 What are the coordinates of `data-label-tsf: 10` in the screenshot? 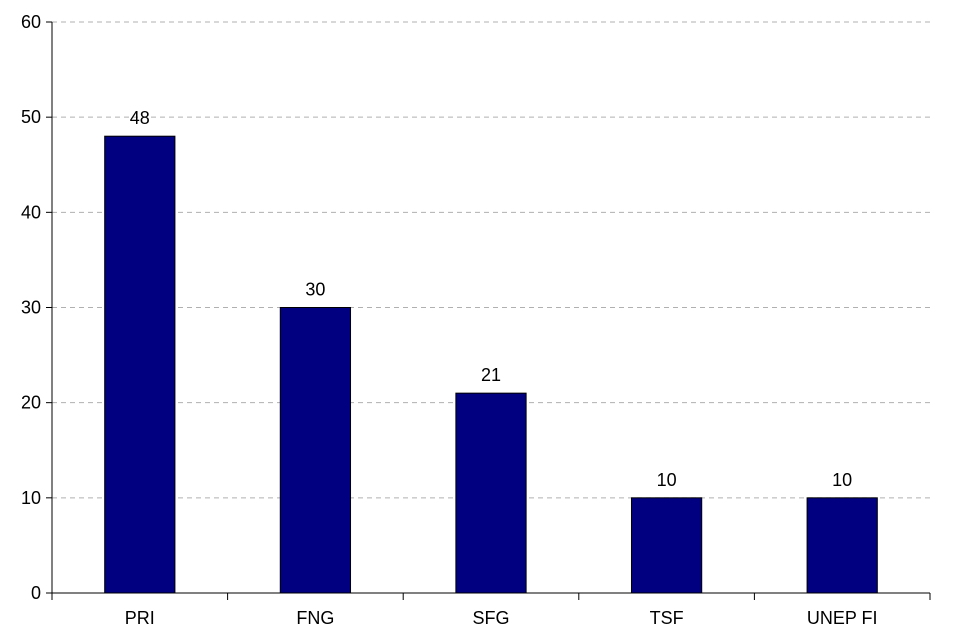 It's located at (667, 480).